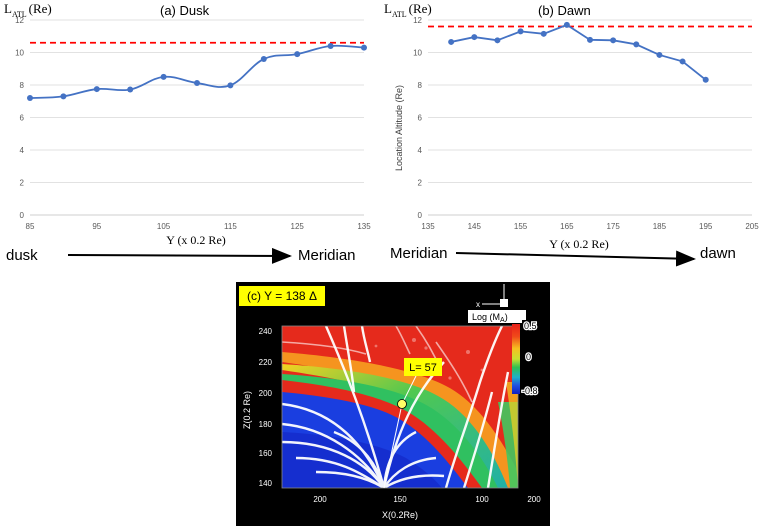  I want to click on chart-b-series-line, so click(578, 52).